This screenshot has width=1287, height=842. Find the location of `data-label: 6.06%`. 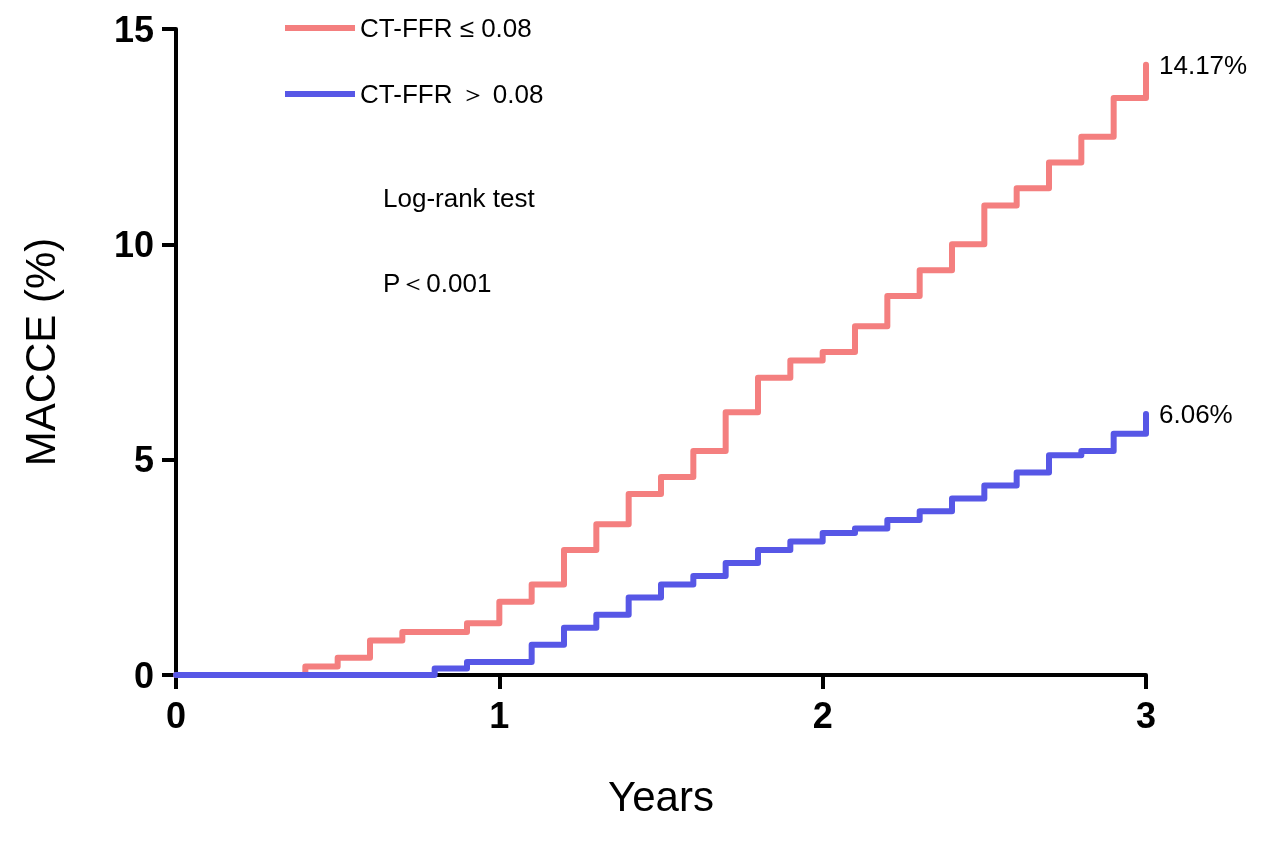

data-label: 6.06% is located at coordinates (1196, 414).